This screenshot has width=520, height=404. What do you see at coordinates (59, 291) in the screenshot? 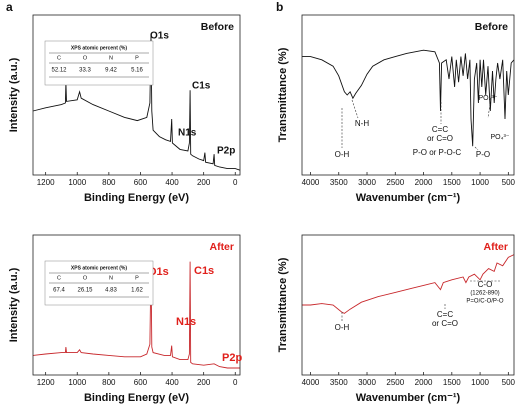
I see `table-cell: 67.4` at bounding box center [59, 291].